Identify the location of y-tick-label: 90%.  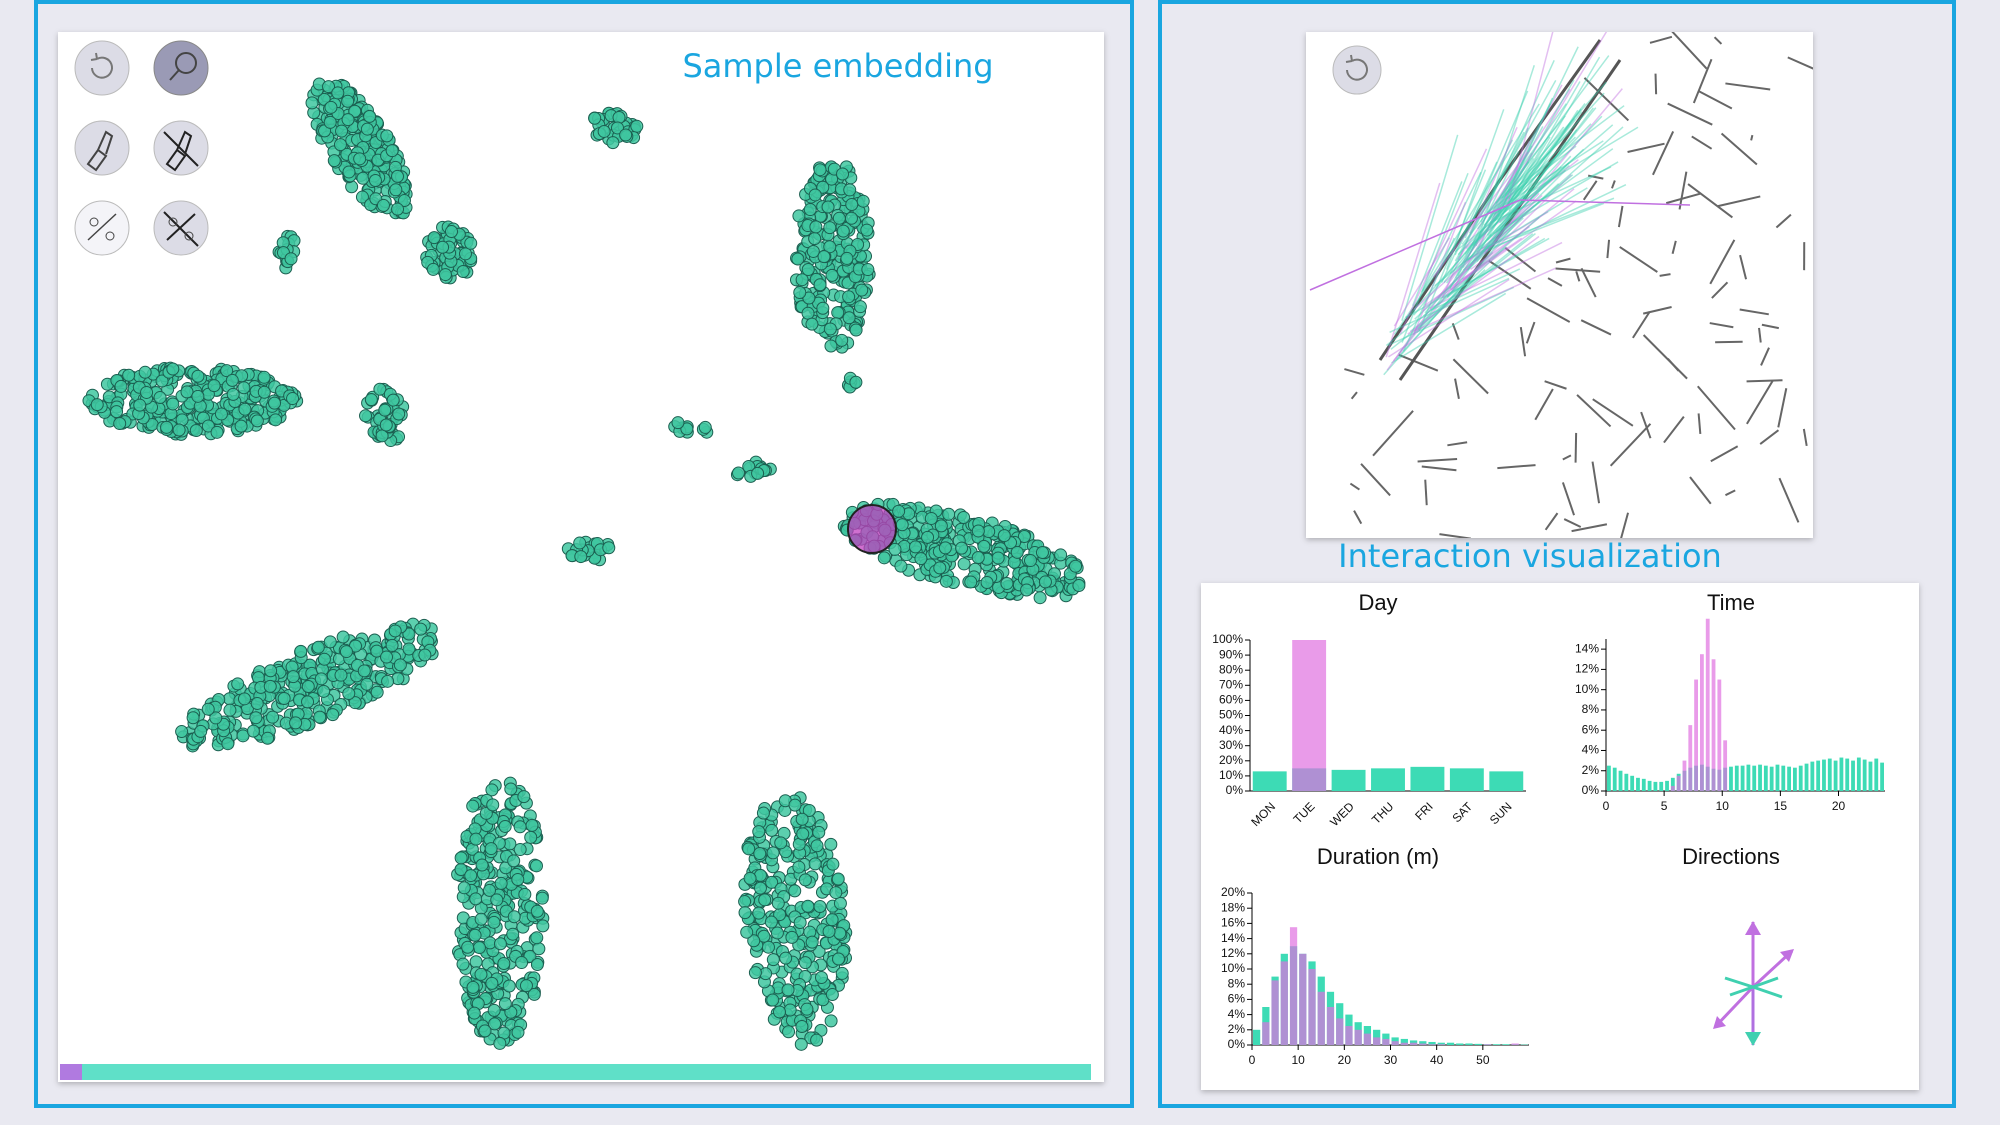
(1231, 654).